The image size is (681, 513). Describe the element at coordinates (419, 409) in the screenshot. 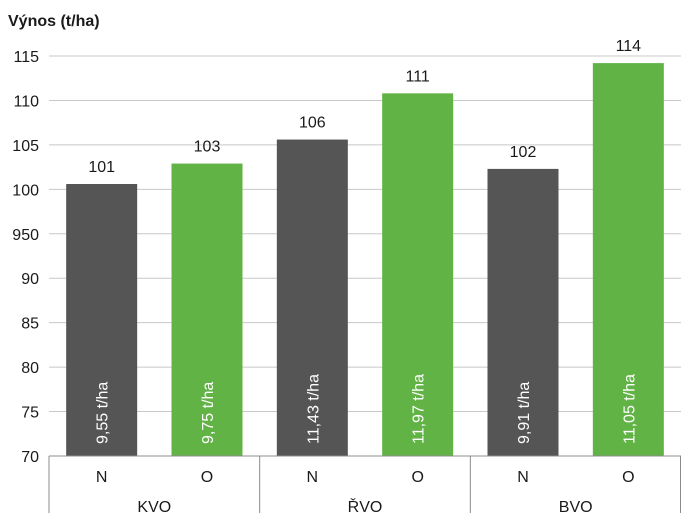

I see `bar-inner-label: 11,97 t/ha` at that location.